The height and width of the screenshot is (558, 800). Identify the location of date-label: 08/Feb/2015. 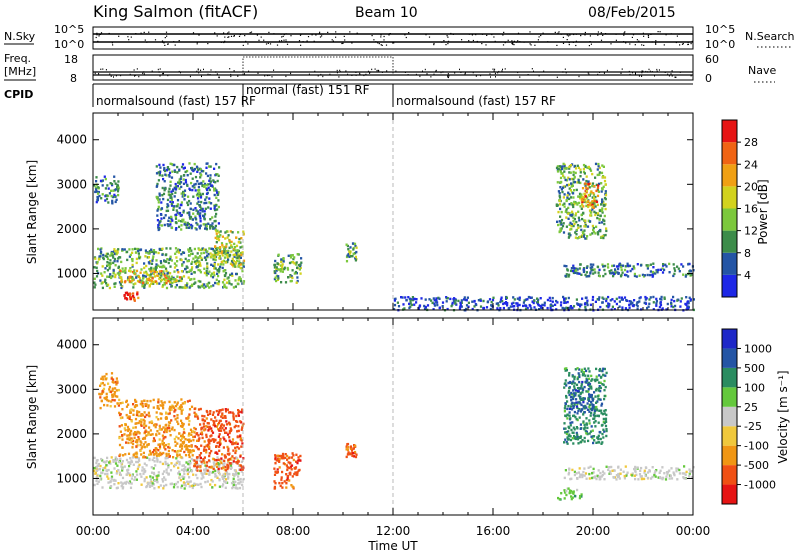
(632, 13).